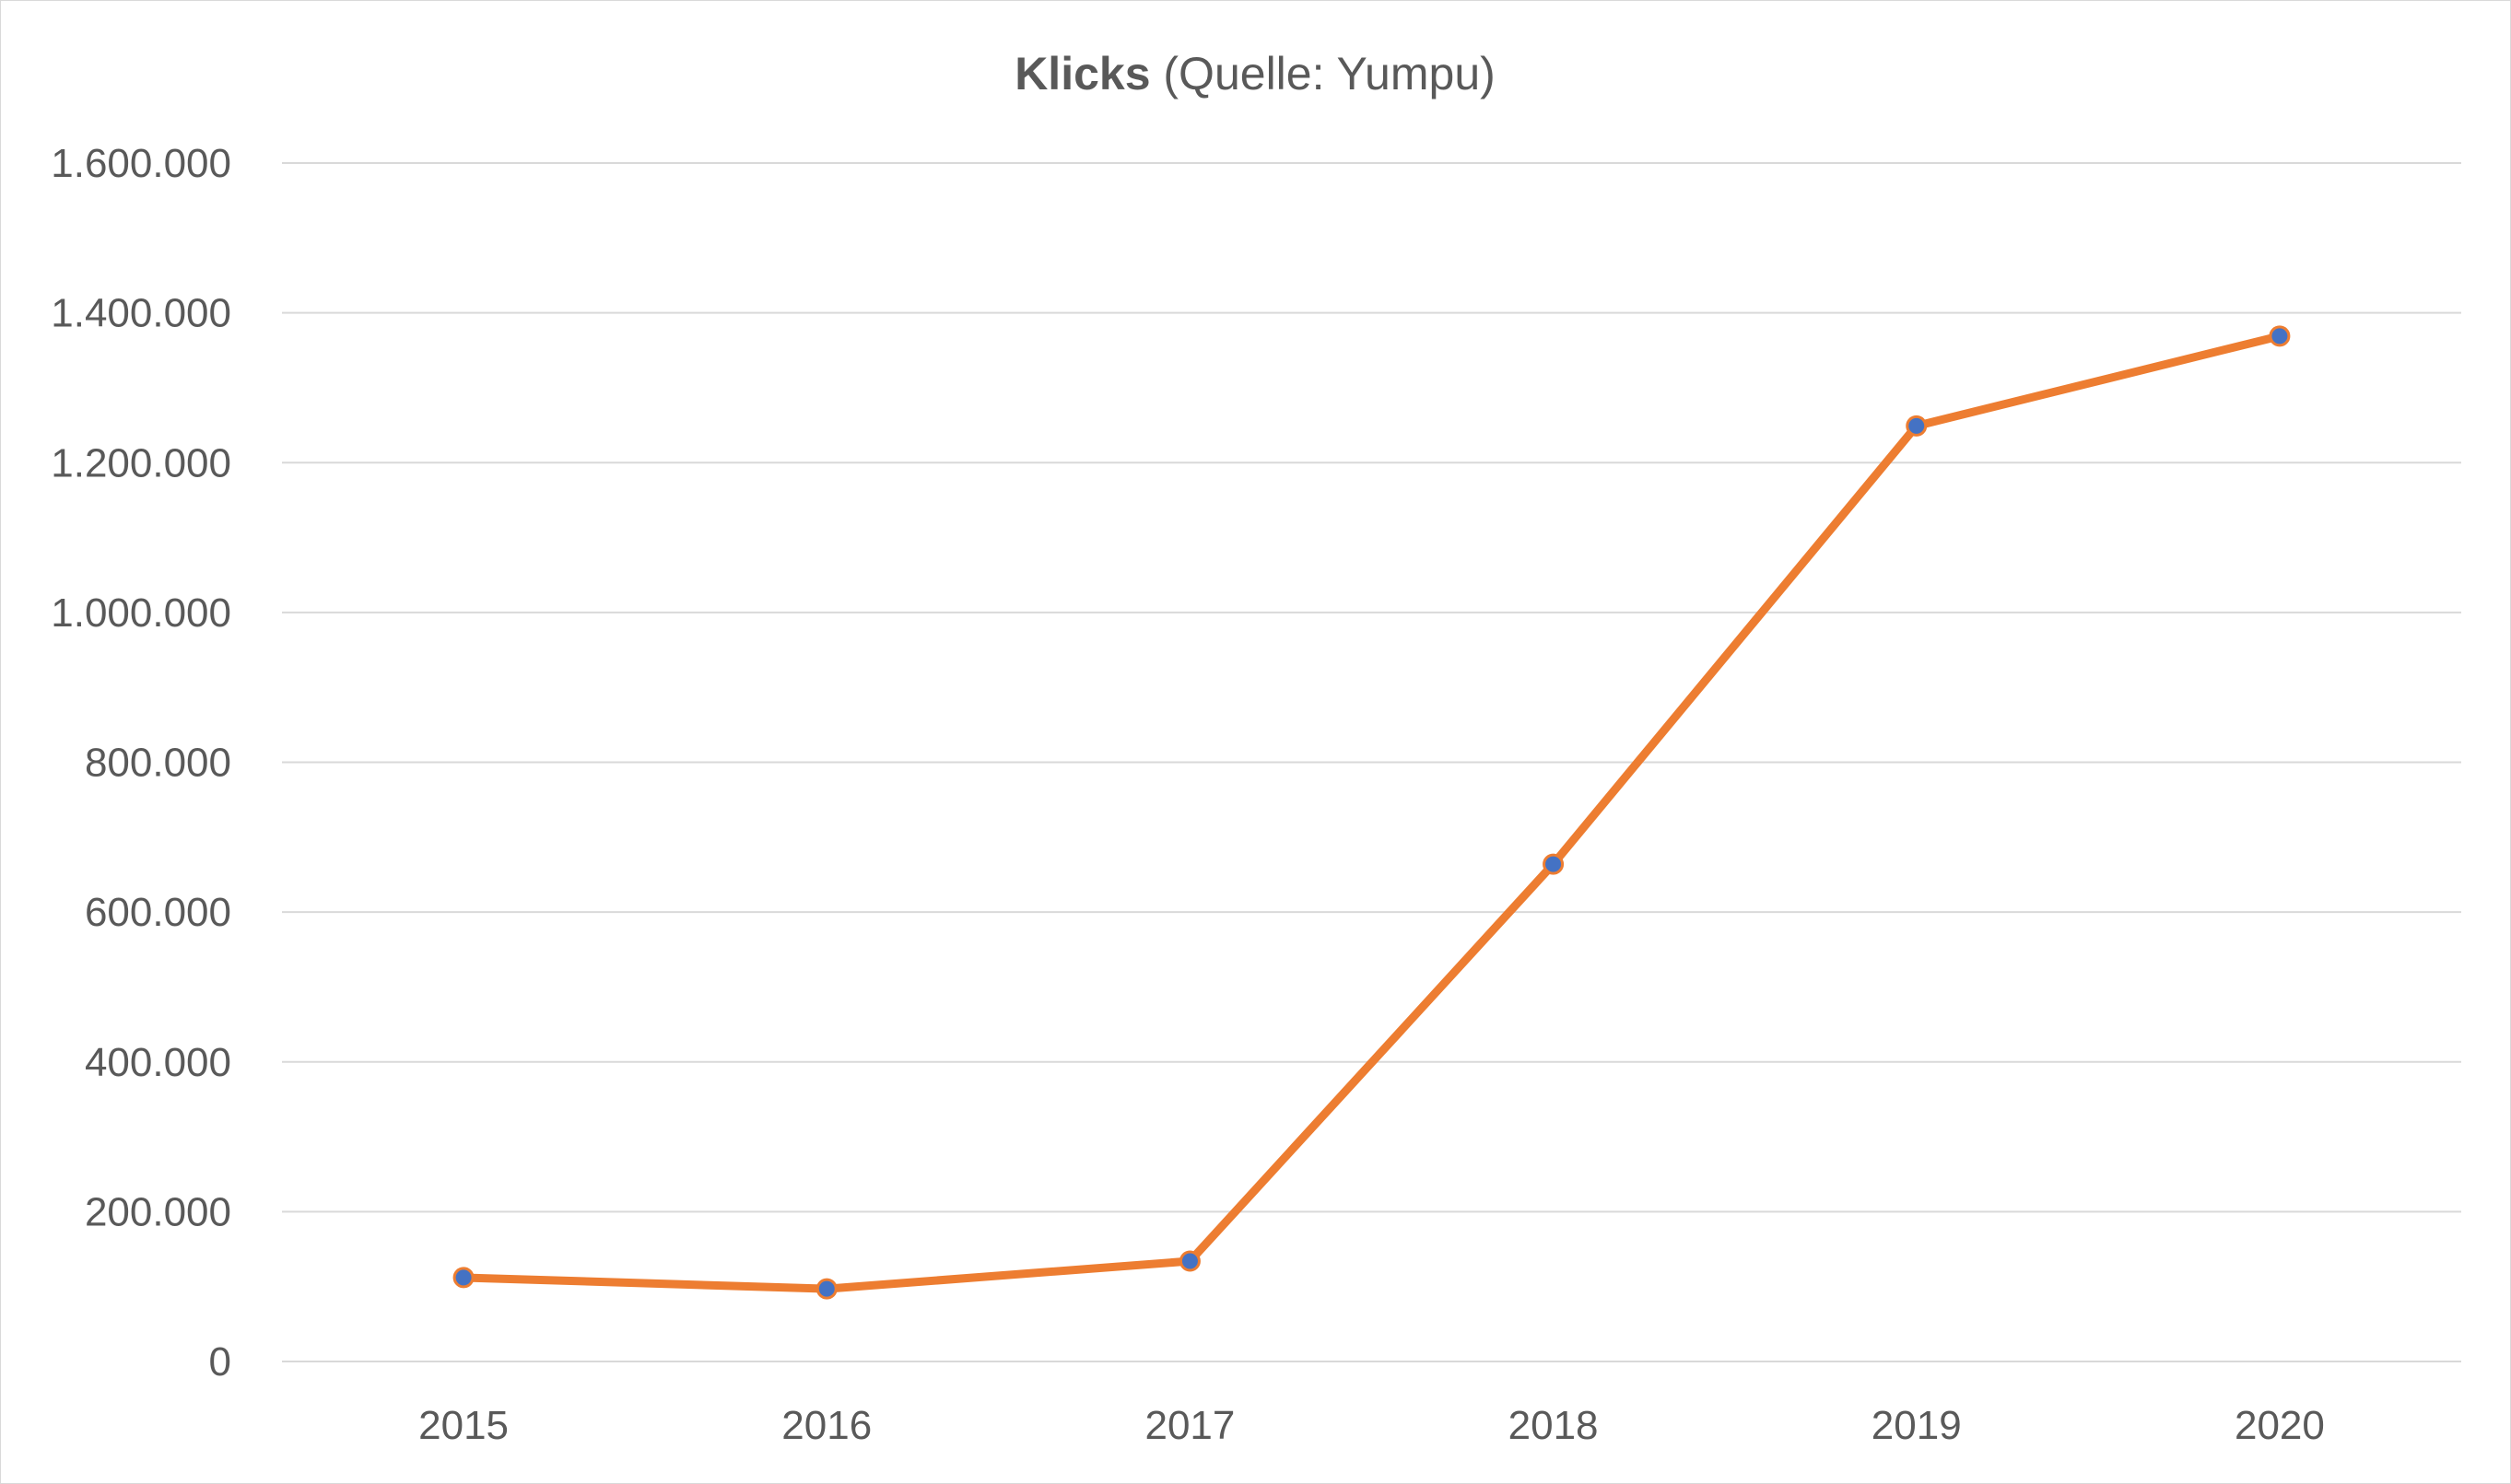 Image resolution: width=2511 pixels, height=1484 pixels. What do you see at coordinates (2280, 1425) in the screenshot?
I see `x-tick-label: 2020` at bounding box center [2280, 1425].